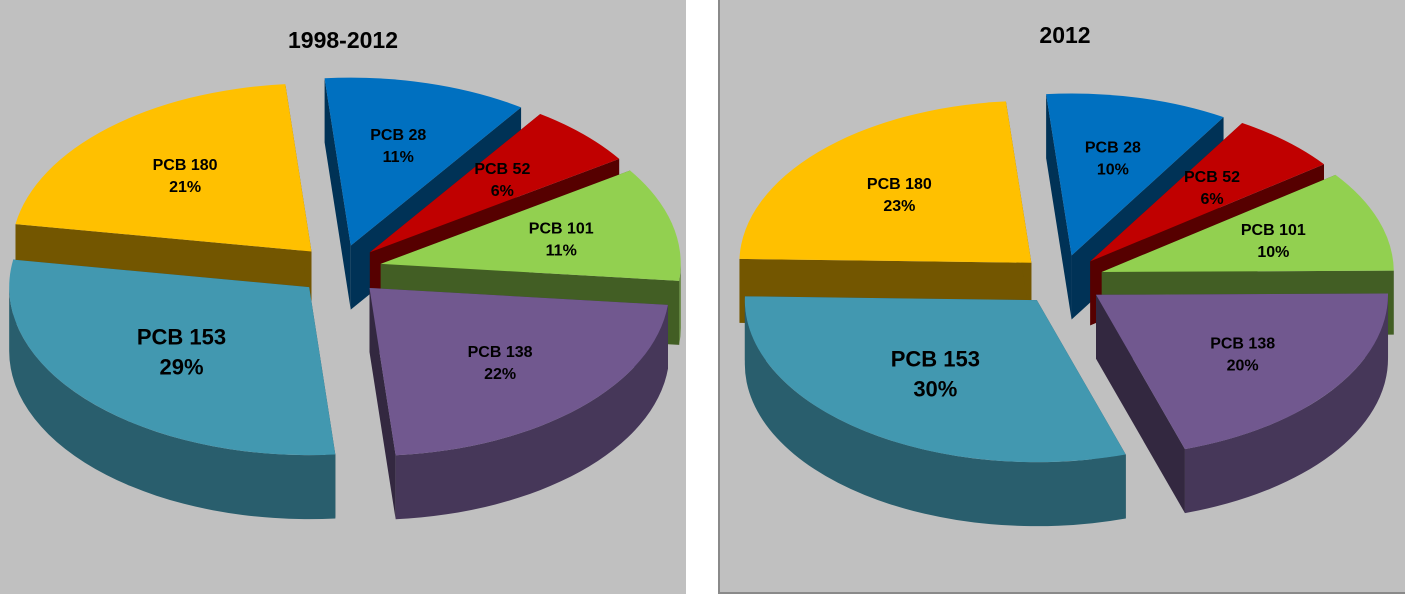 The height and width of the screenshot is (594, 1405). Describe the element at coordinates (561, 251) in the screenshot. I see `slice-value-pcb-101: 11%` at that location.